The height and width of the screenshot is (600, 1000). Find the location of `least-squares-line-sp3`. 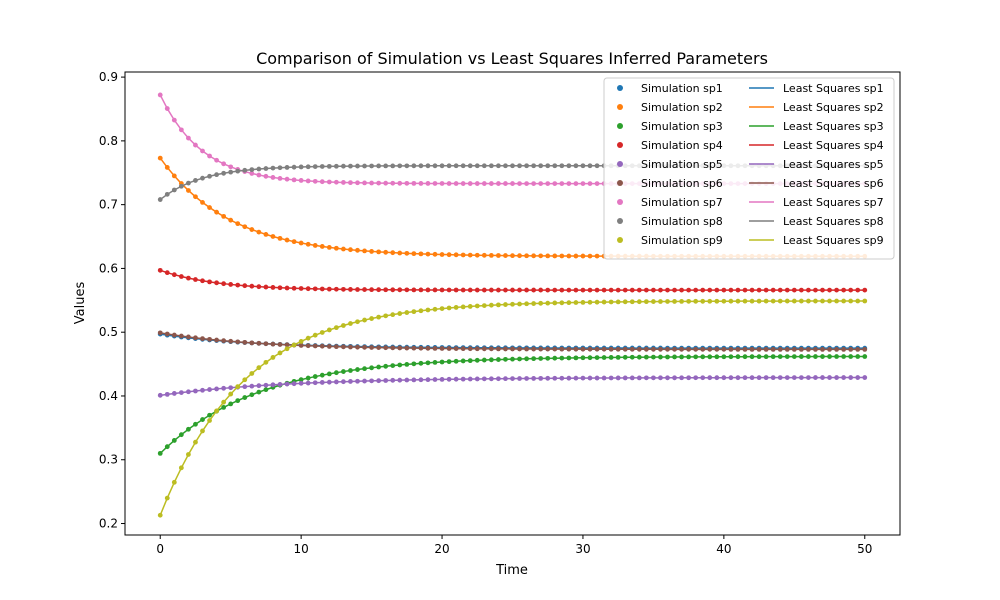

least-squares-line-sp3 is located at coordinates (512, 404).